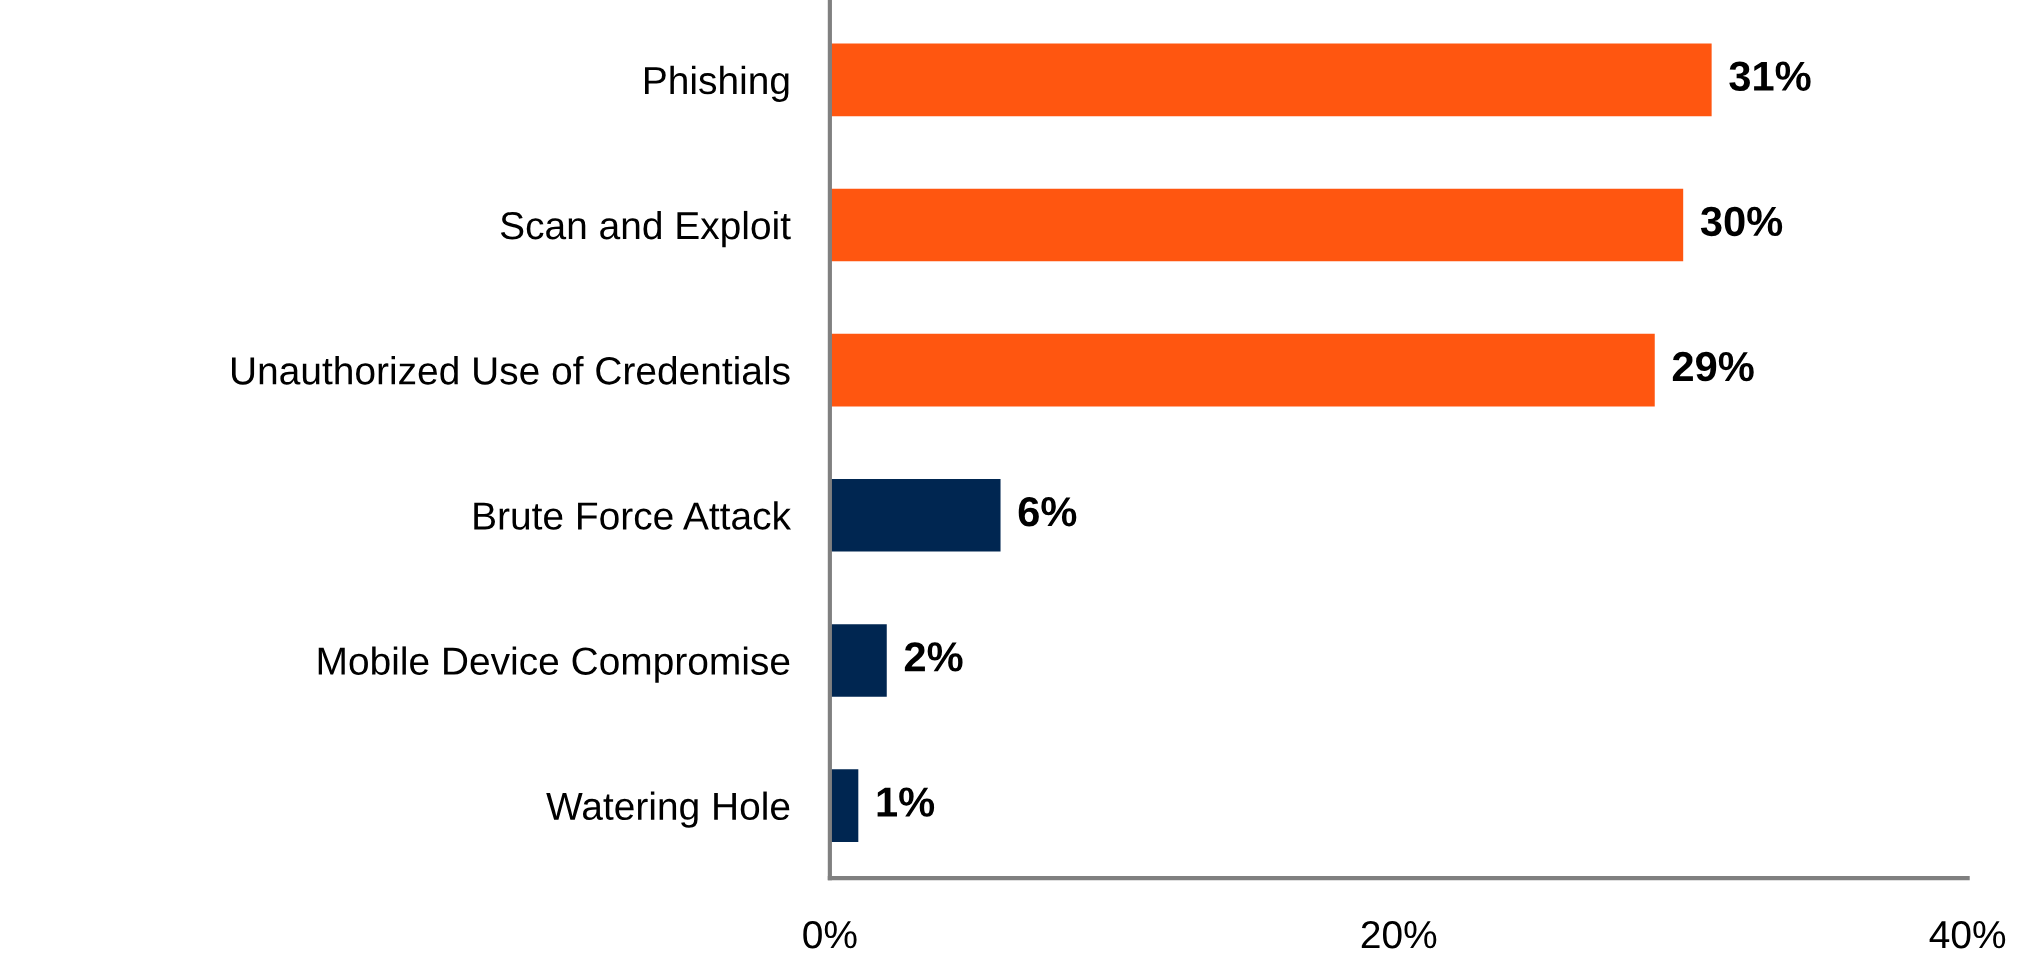 Image resolution: width=2039 pixels, height=964 pixels. What do you see at coordinates (510, 370) in the screenshot?
I see `y-tick-label: Unauthorized Use of Credentials` at bounding box center [510, 370].